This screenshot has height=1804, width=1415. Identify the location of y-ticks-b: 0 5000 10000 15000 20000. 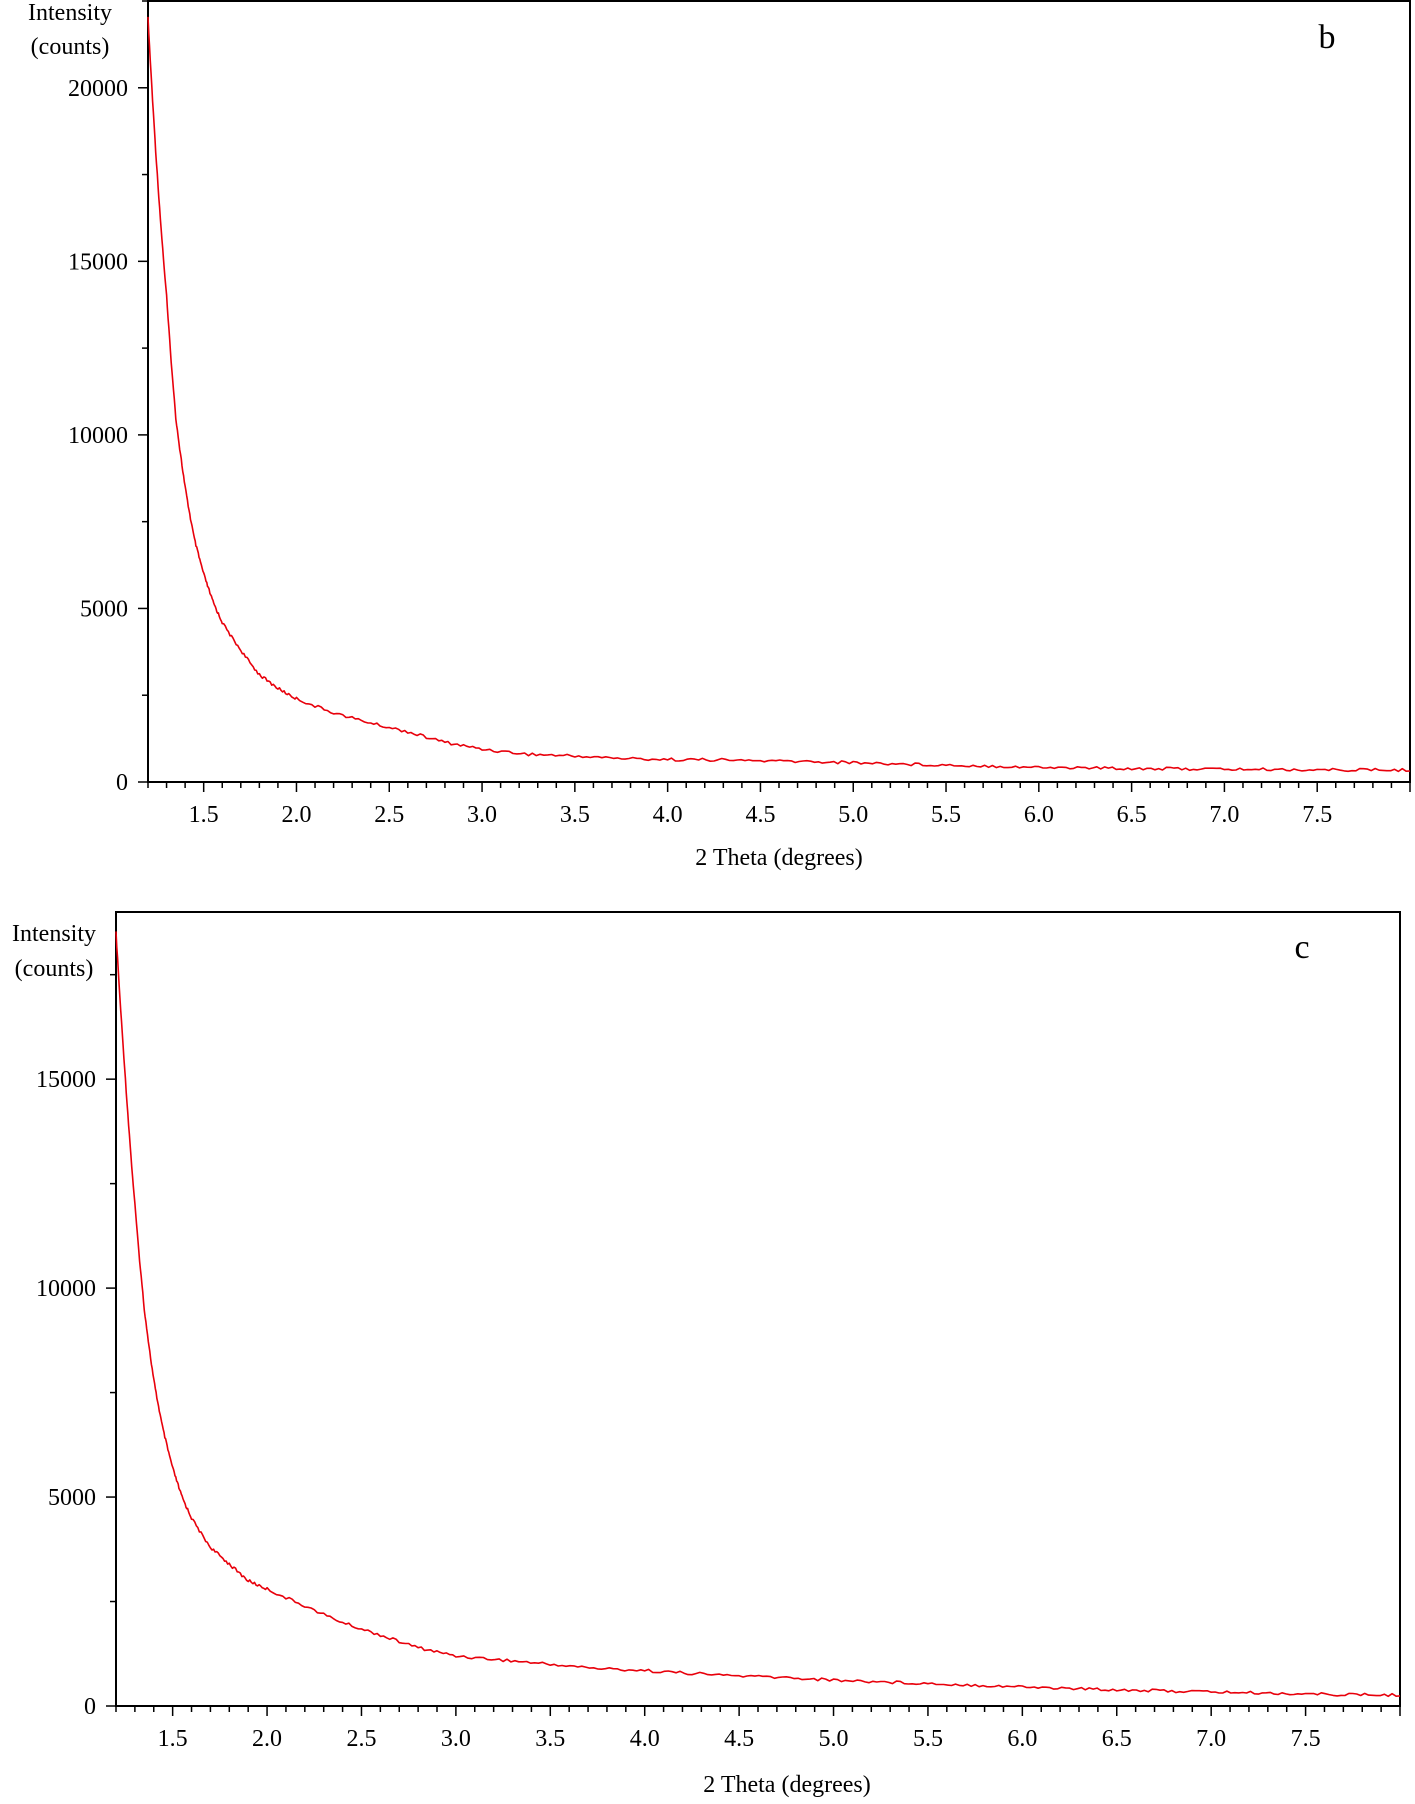
(108, 398).